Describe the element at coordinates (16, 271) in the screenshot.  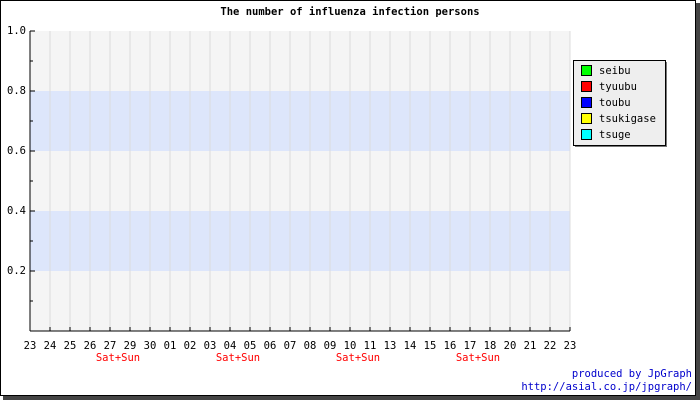
I see `y-tick-label: 0.2` at that location.